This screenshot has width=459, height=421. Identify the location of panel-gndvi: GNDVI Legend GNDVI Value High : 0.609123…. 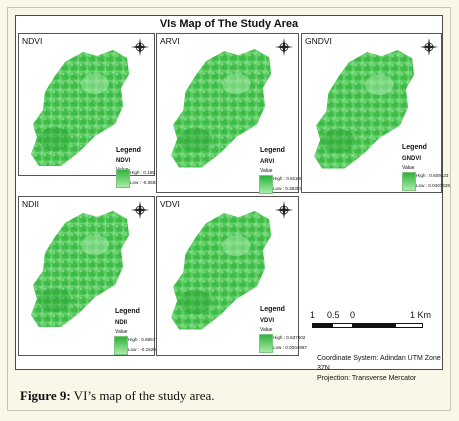
(375, 113).